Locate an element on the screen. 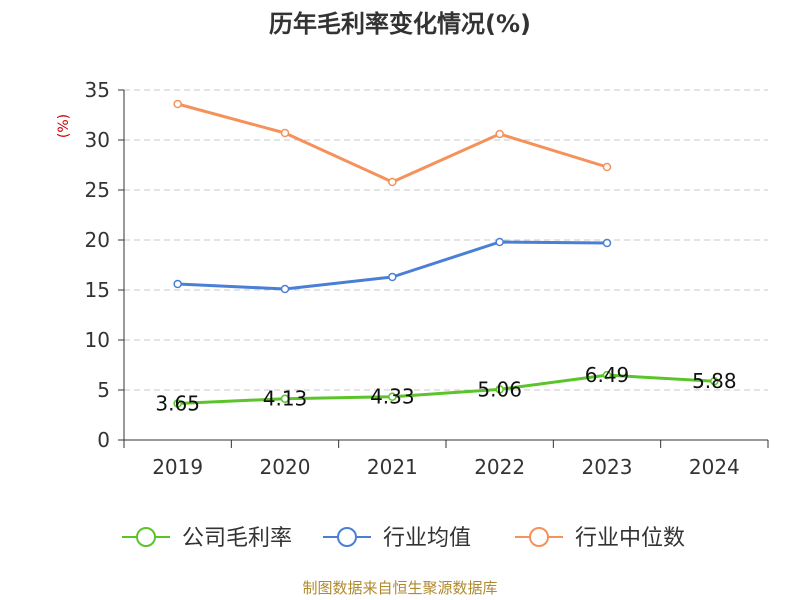 The image size is (800, 600). x-tick-label: 2020 is located at coordinates (285, 467).